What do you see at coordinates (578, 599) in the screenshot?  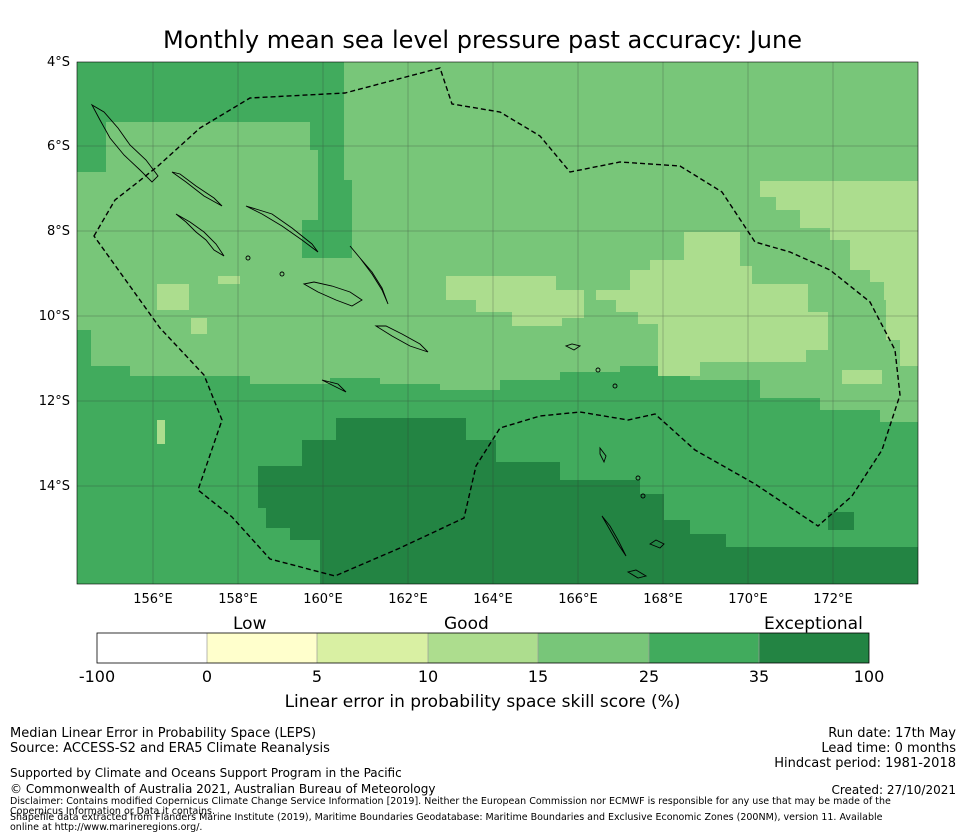 I see `lon-label-166e: 166°E` at bounding box center [578, 599].